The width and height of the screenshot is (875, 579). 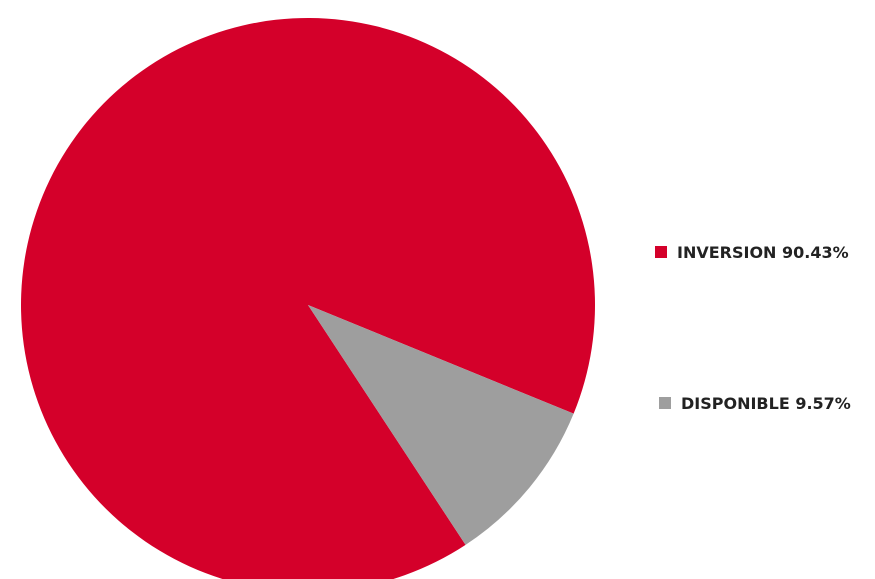 I want to click on legend-item-inversion: INVERSION 90.43%, so click(x=752, y=252).